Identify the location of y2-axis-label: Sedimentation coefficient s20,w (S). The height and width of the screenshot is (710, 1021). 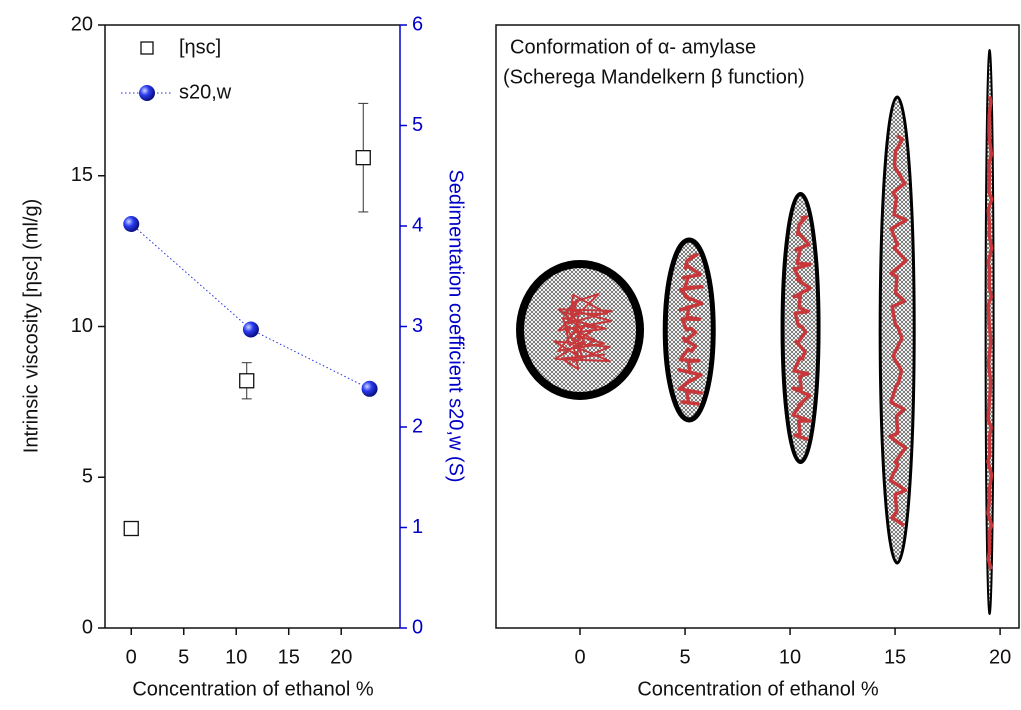
(456, 325).